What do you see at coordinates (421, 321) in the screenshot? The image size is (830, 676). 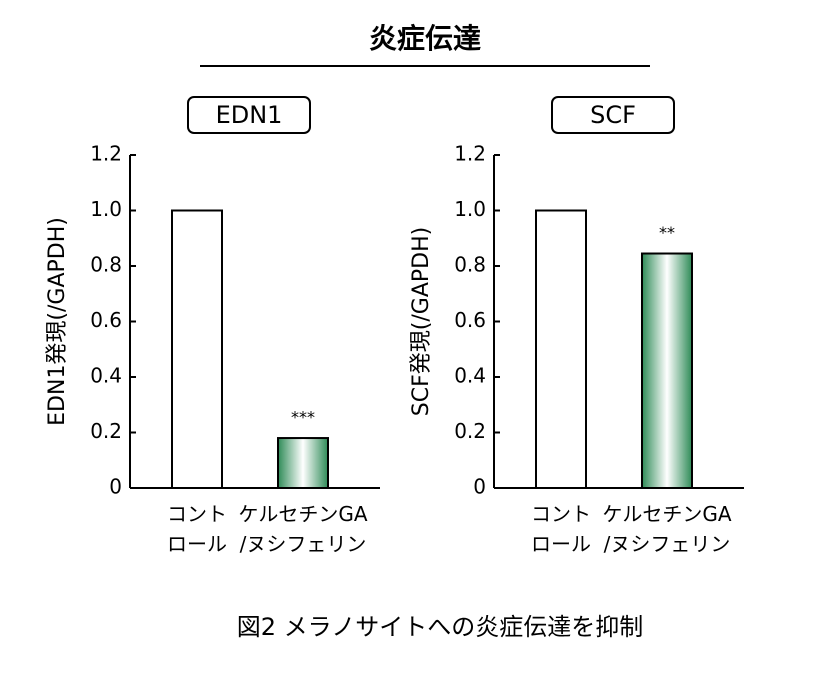 I see `y-axis-label: SCF発現(/GAPDH)` at bounding box center [421, 321].